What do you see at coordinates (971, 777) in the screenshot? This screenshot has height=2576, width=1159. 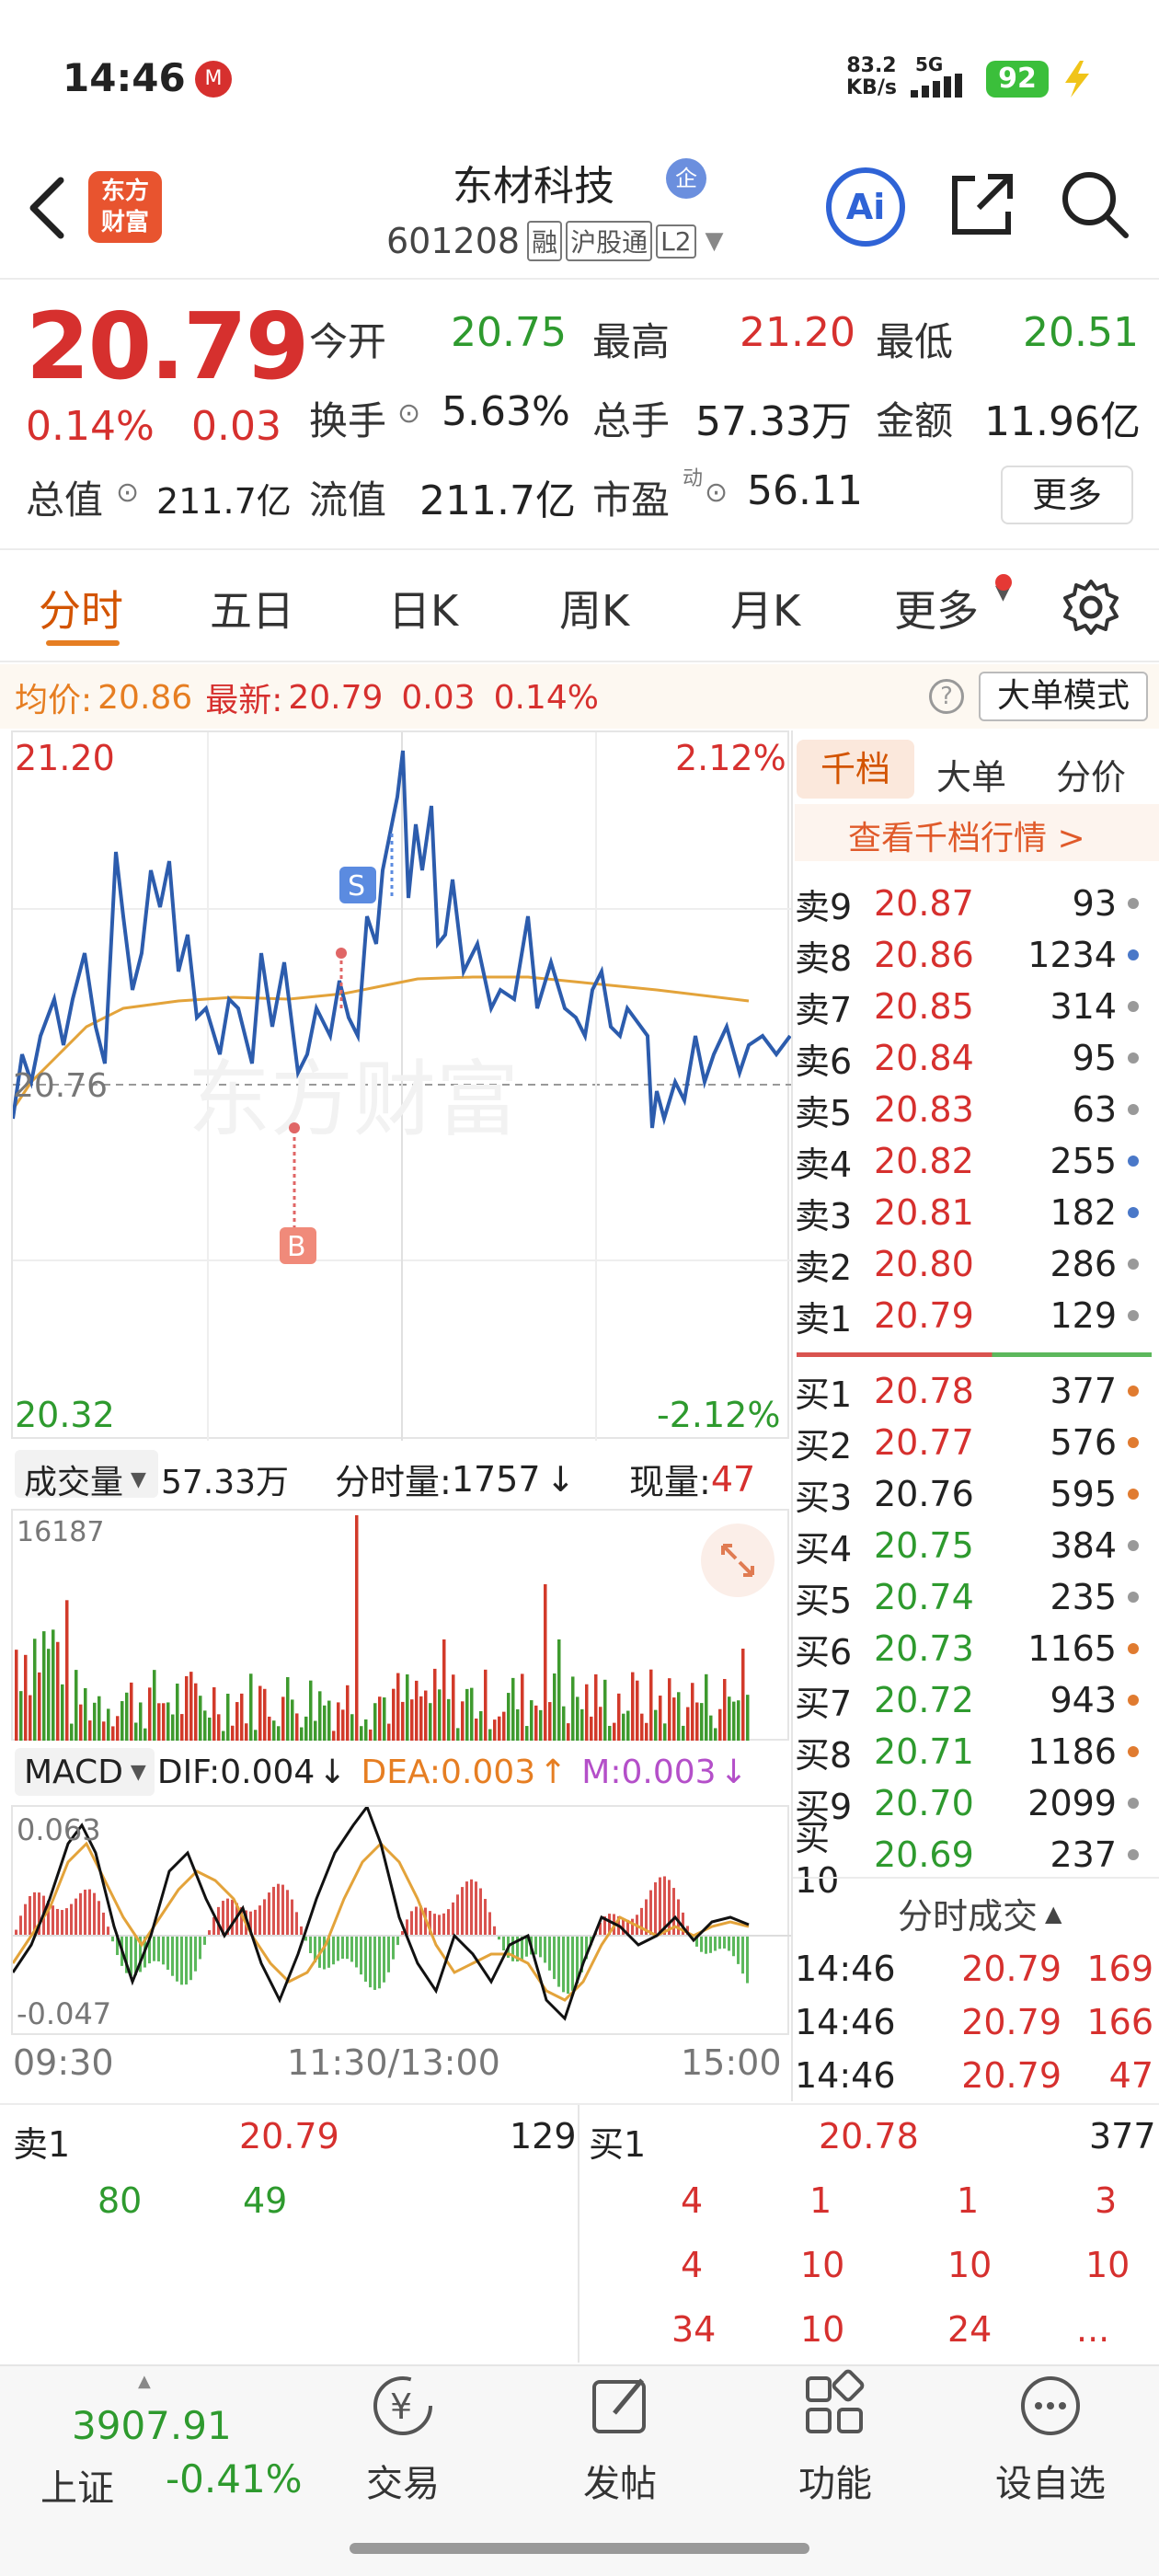 I see `tab-big-orders: 大单` at bounding box center [971, 777].